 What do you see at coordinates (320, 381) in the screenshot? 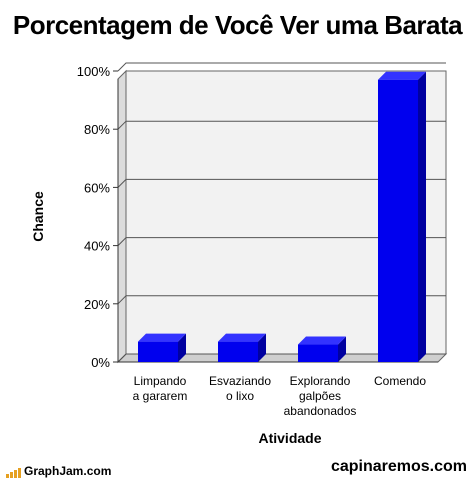
I see `x-category-label: Explorando` at bounding box center [320, 381].